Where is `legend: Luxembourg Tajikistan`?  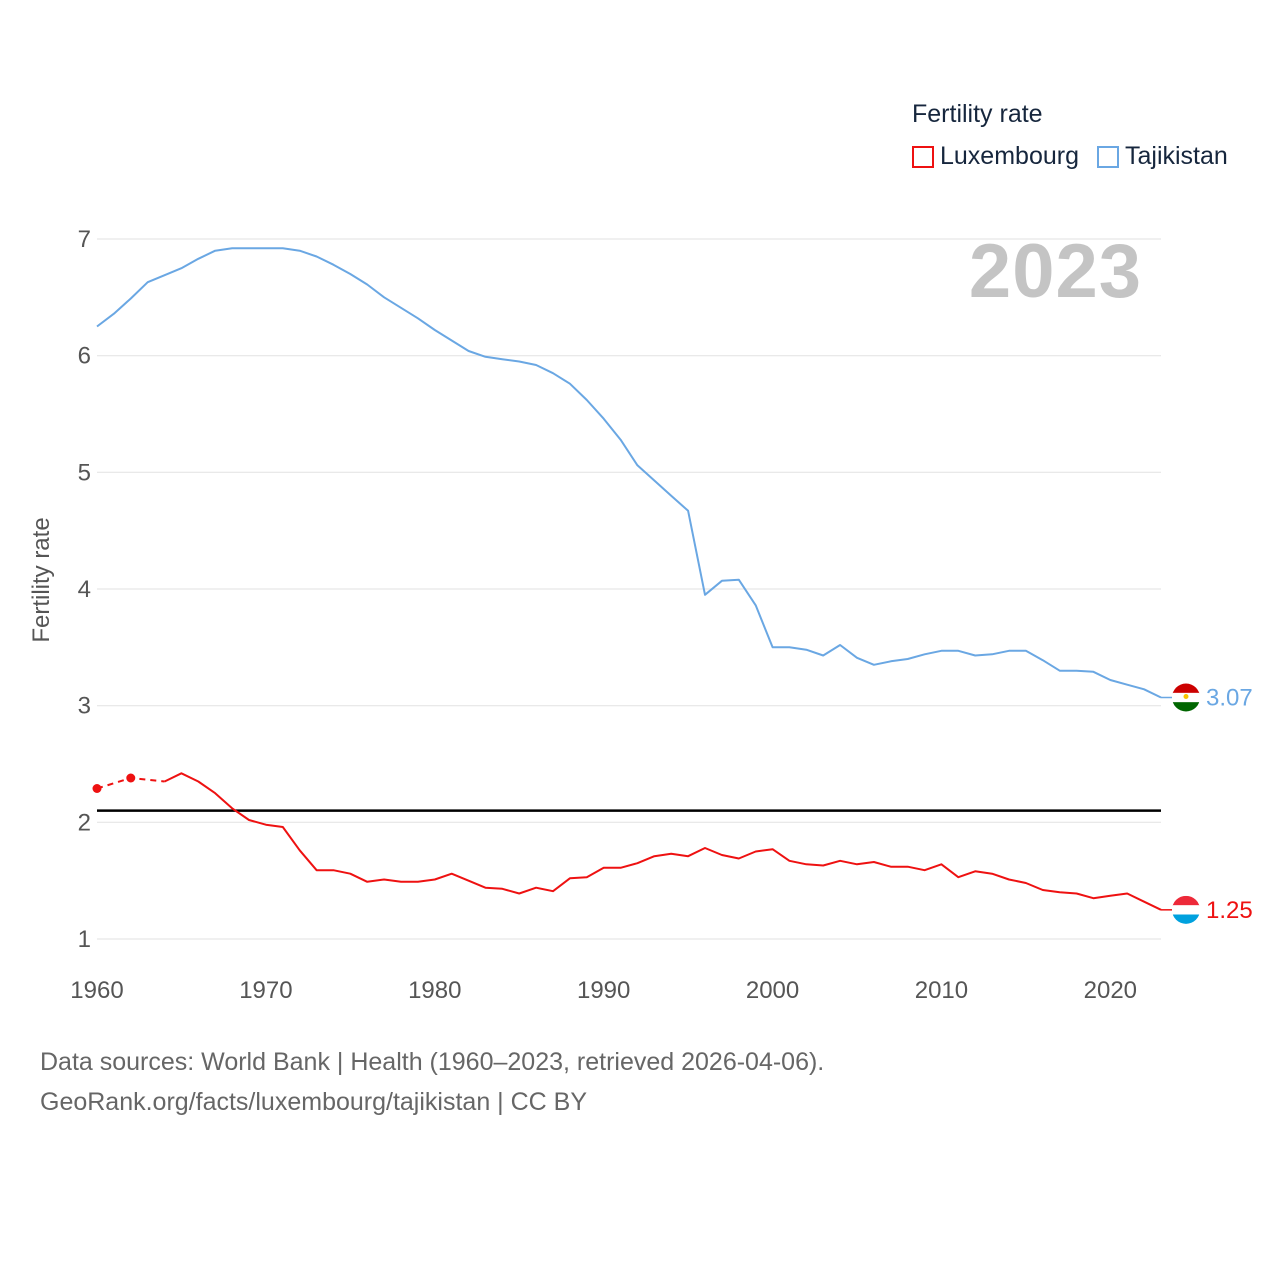
legend: Luxembourg Tajikistan is located at coordinates (1079, 156).